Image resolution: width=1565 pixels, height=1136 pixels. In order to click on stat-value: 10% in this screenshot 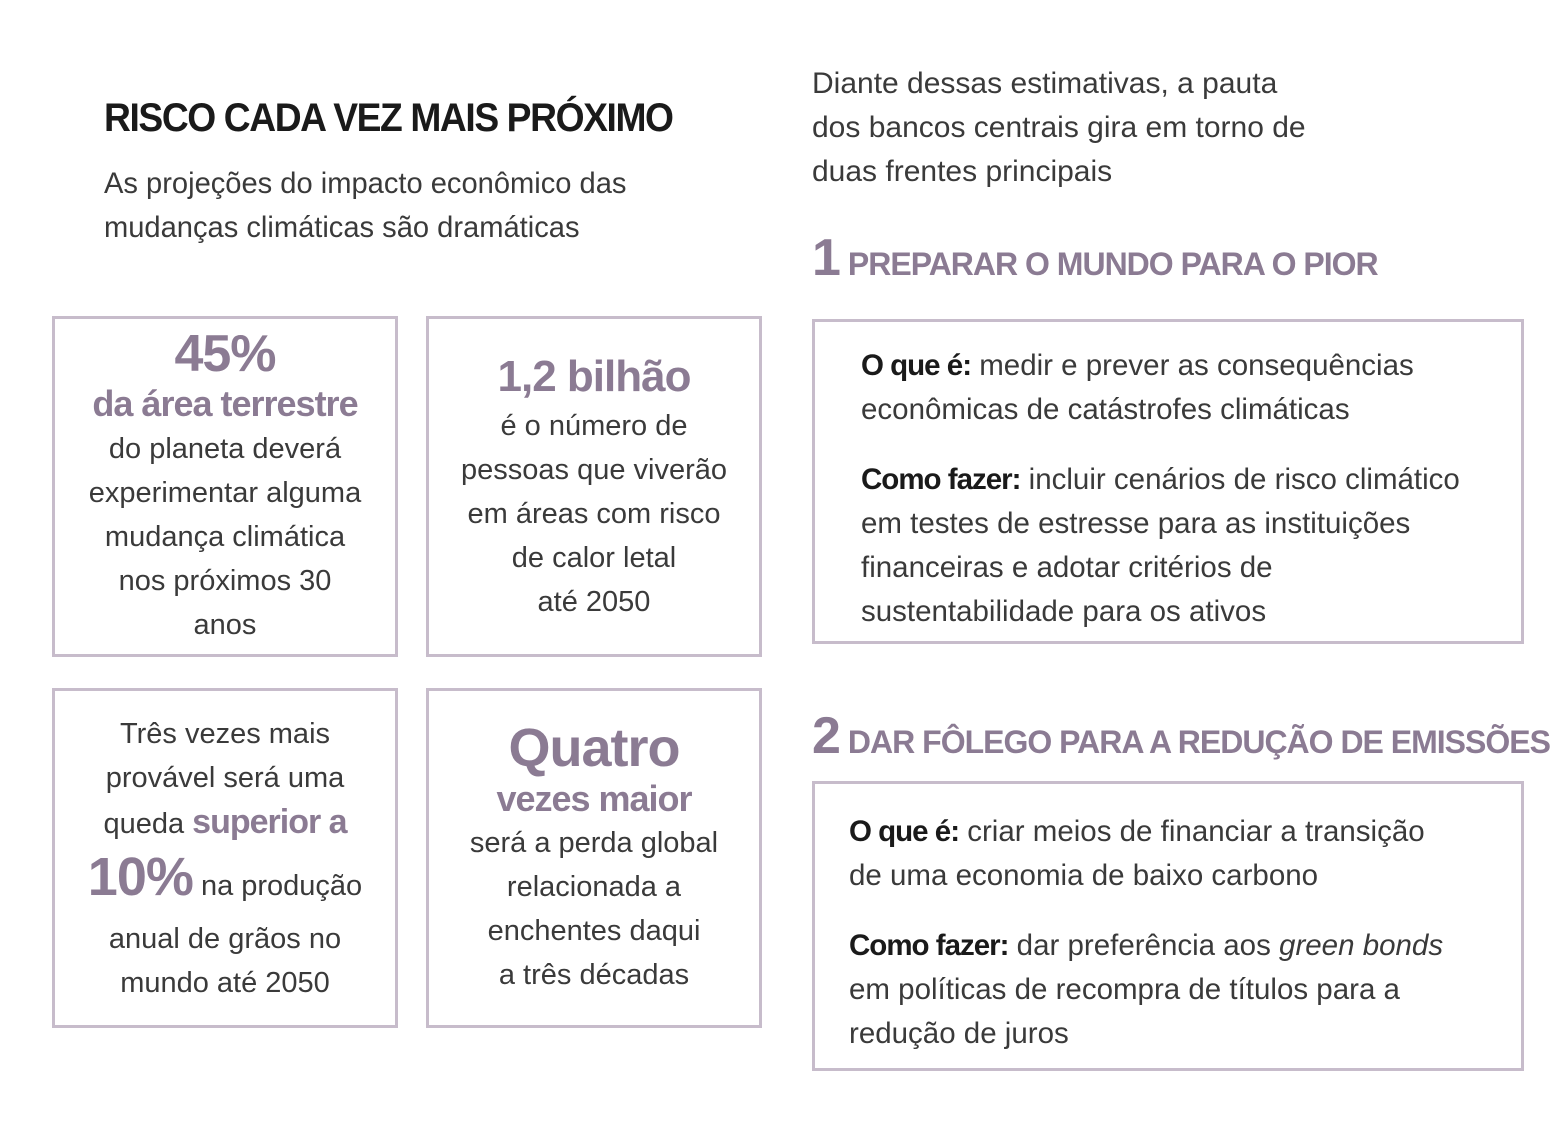, I will do `click(140, 876)`.